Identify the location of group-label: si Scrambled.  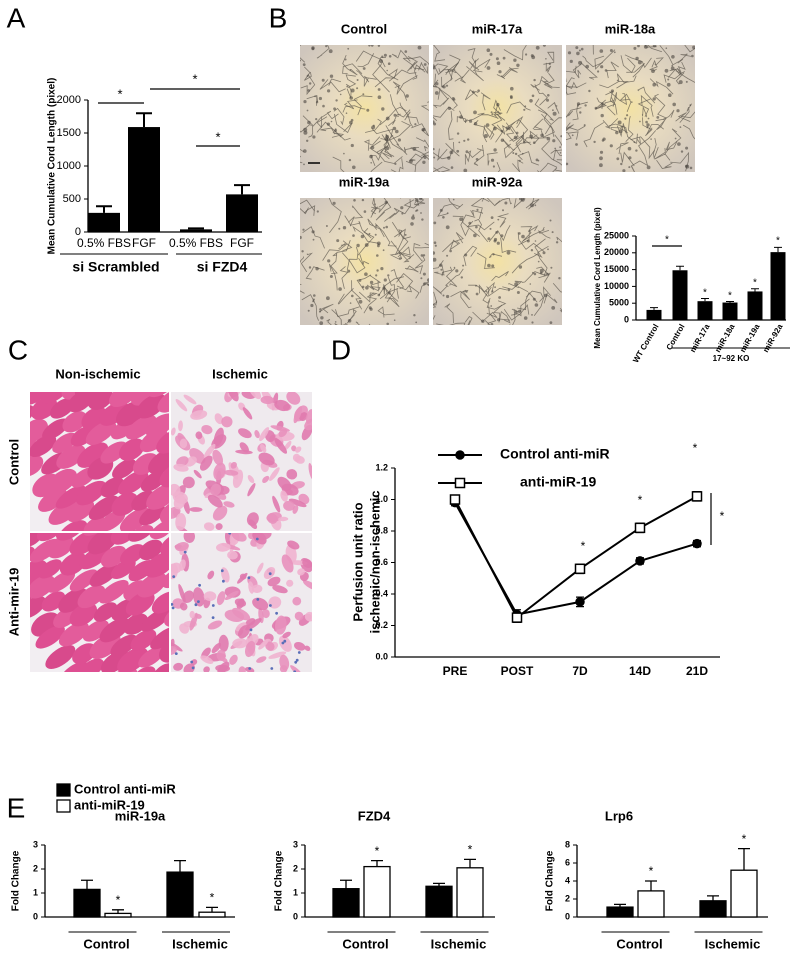
(115, 267).